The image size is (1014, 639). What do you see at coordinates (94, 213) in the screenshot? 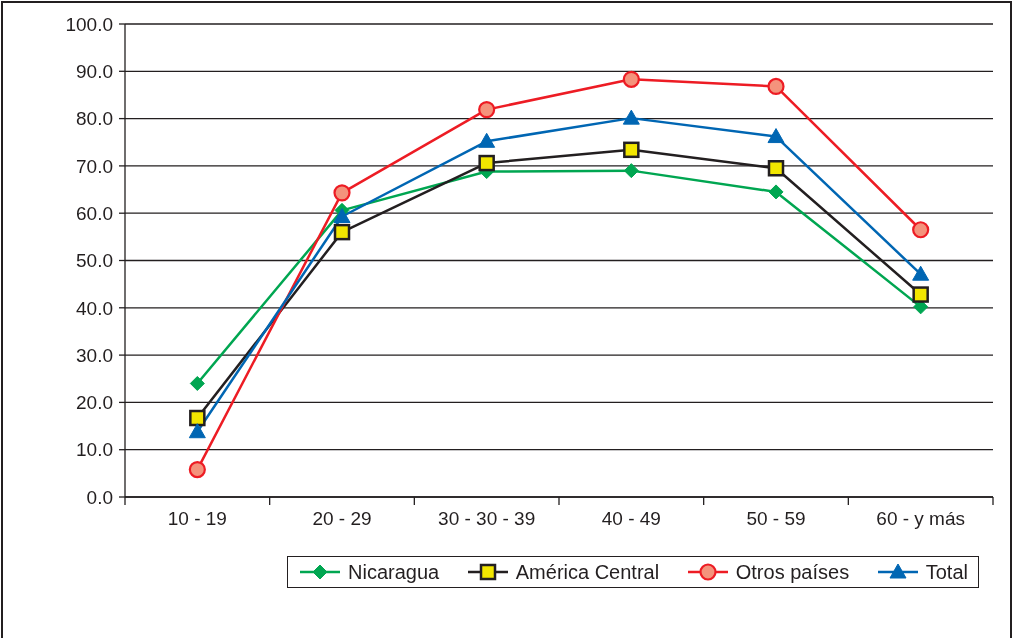
I see `y-tick-label: 60.0` at bounding box center [94, 213].